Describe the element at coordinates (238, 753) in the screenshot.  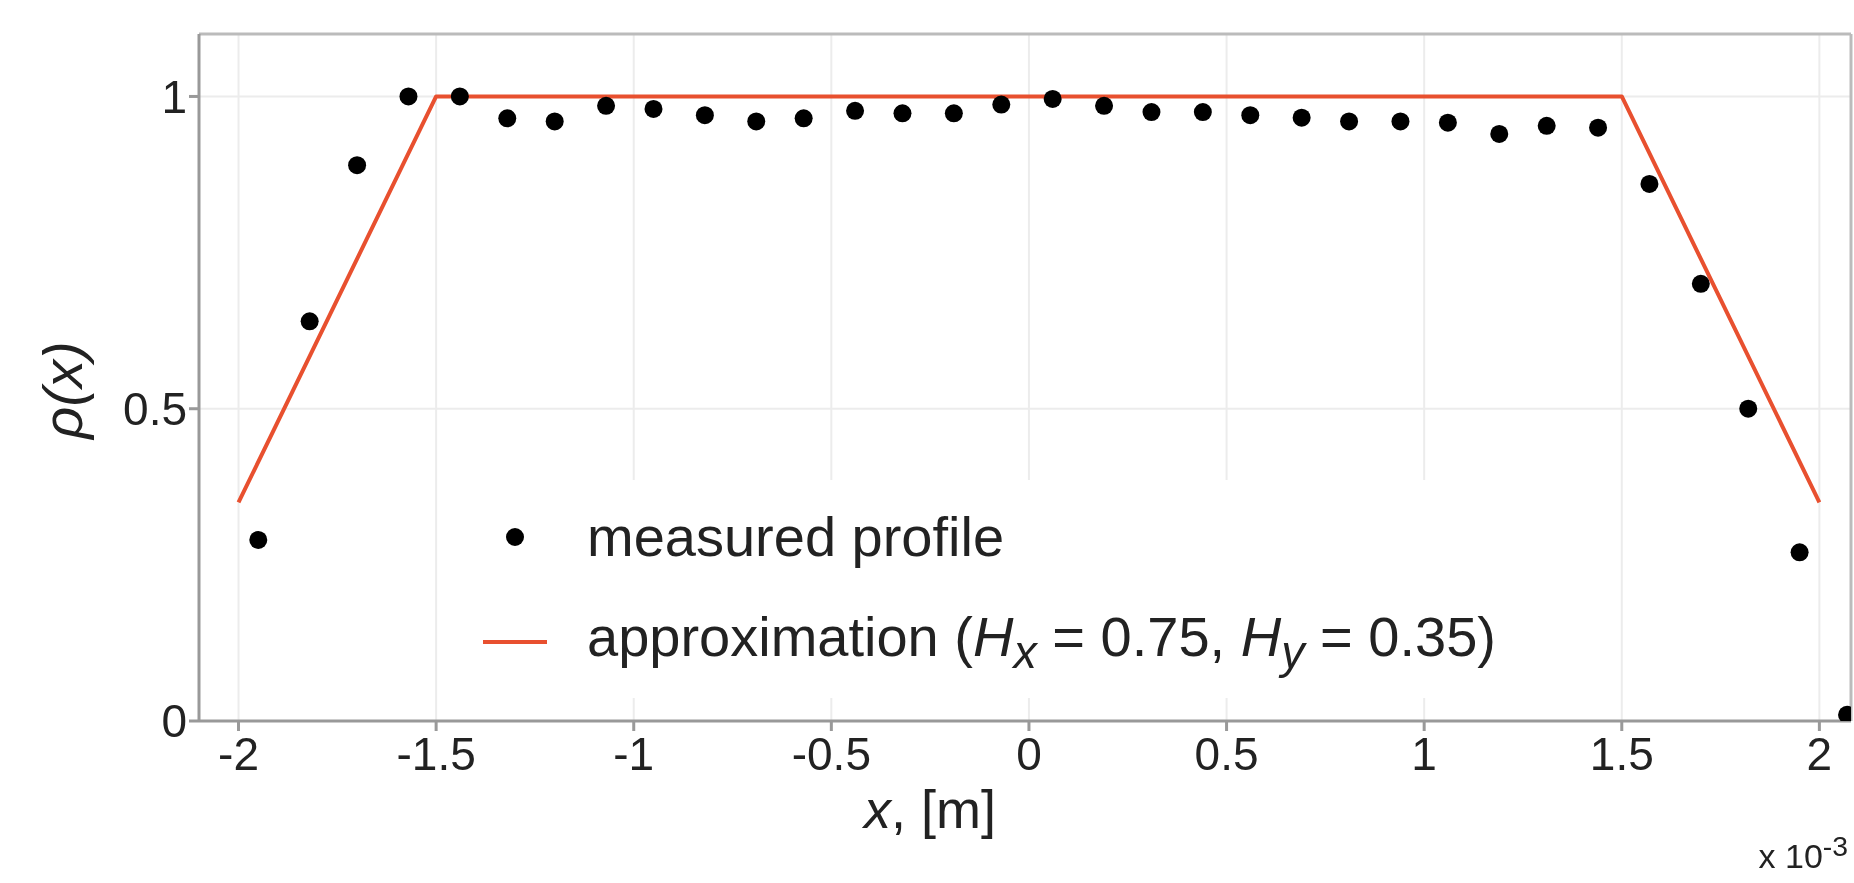
I see `x-tick-label: -2` at that location.